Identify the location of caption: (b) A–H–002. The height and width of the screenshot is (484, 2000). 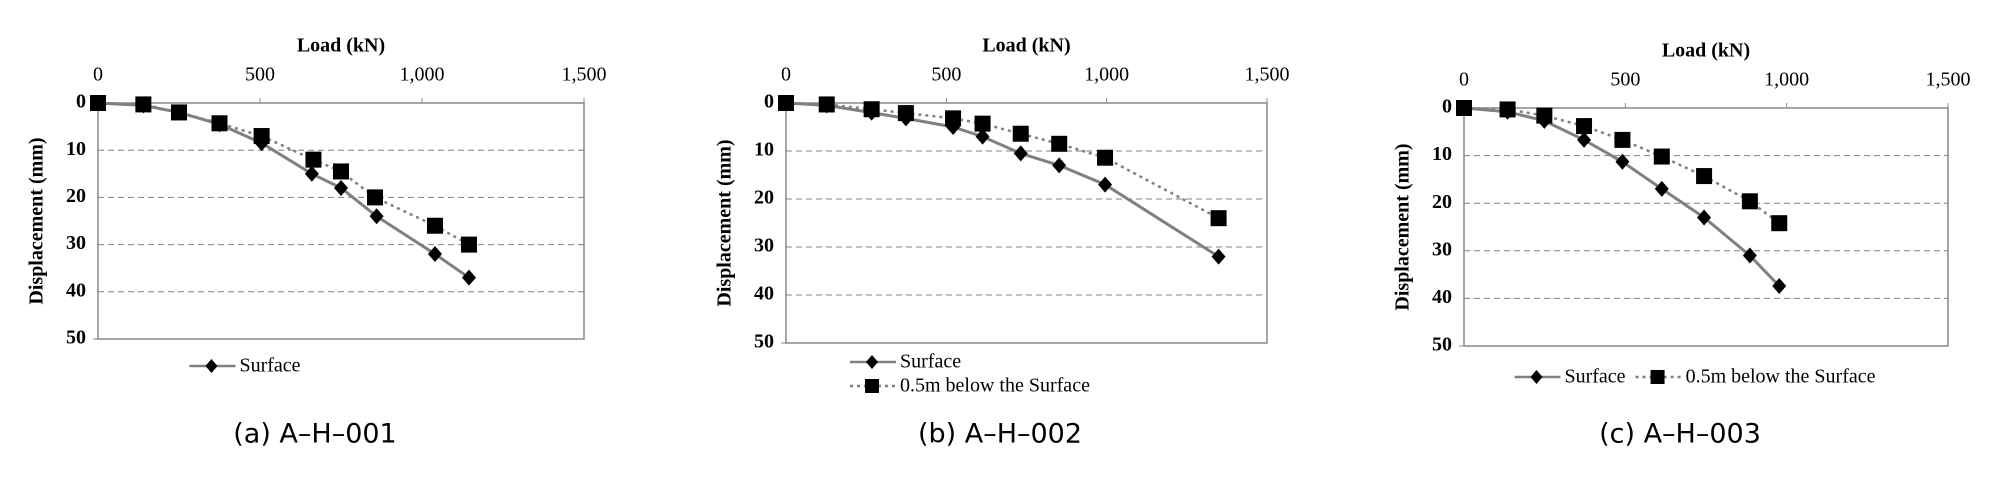
(1000, 434).